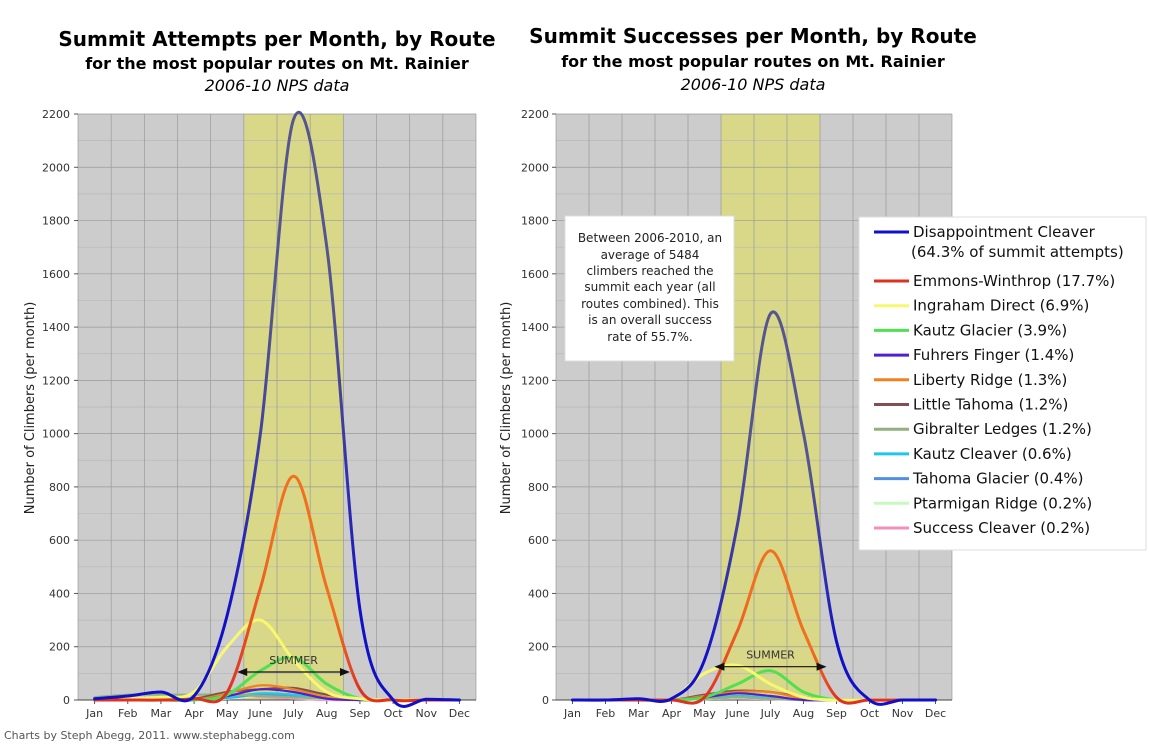 The height and width of the screenshot is (753, 1149). I want to click on legend-item: Little Tahoma (1.2%), so click(971, 405).